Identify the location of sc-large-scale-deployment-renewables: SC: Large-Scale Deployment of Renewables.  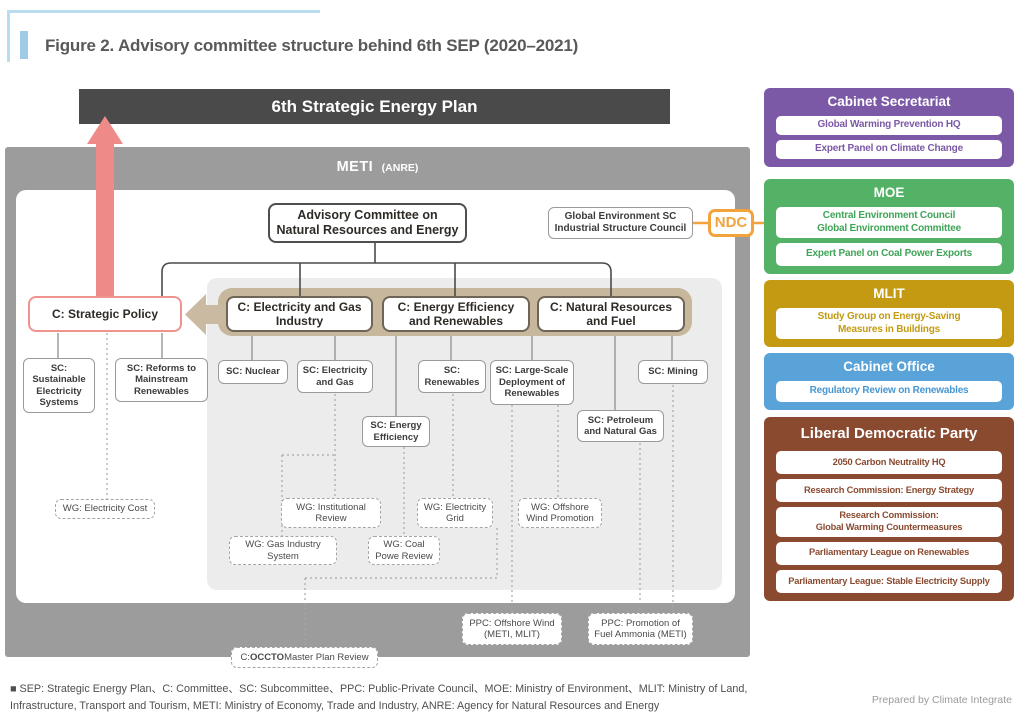
(532, 382).